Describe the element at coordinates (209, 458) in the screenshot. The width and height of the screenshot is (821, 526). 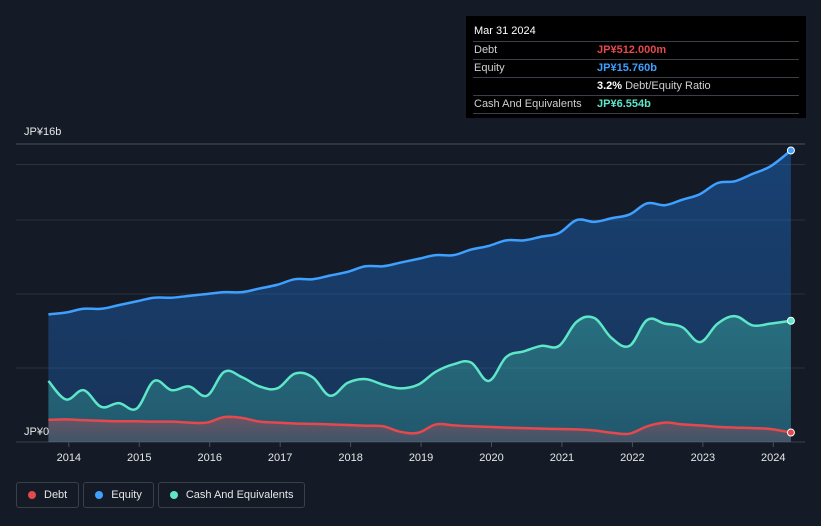
I see `x-tick-label: 2016` at that location.